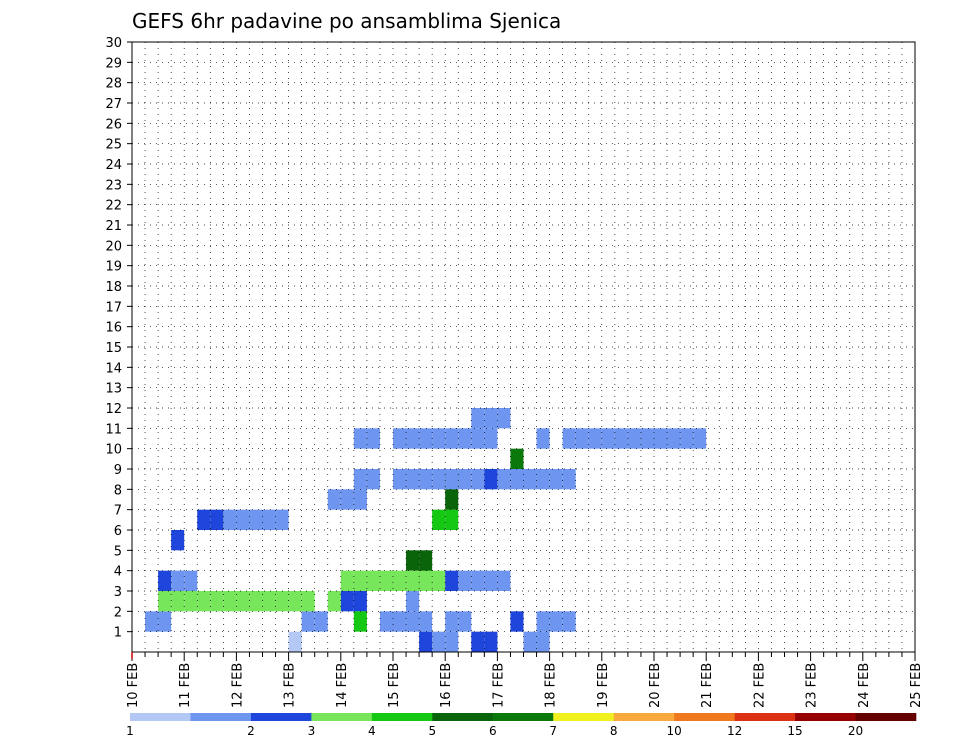  Describe the element at coordinates (674, 731) in the screenshot. I see `colorbar-label: 10` at that location.